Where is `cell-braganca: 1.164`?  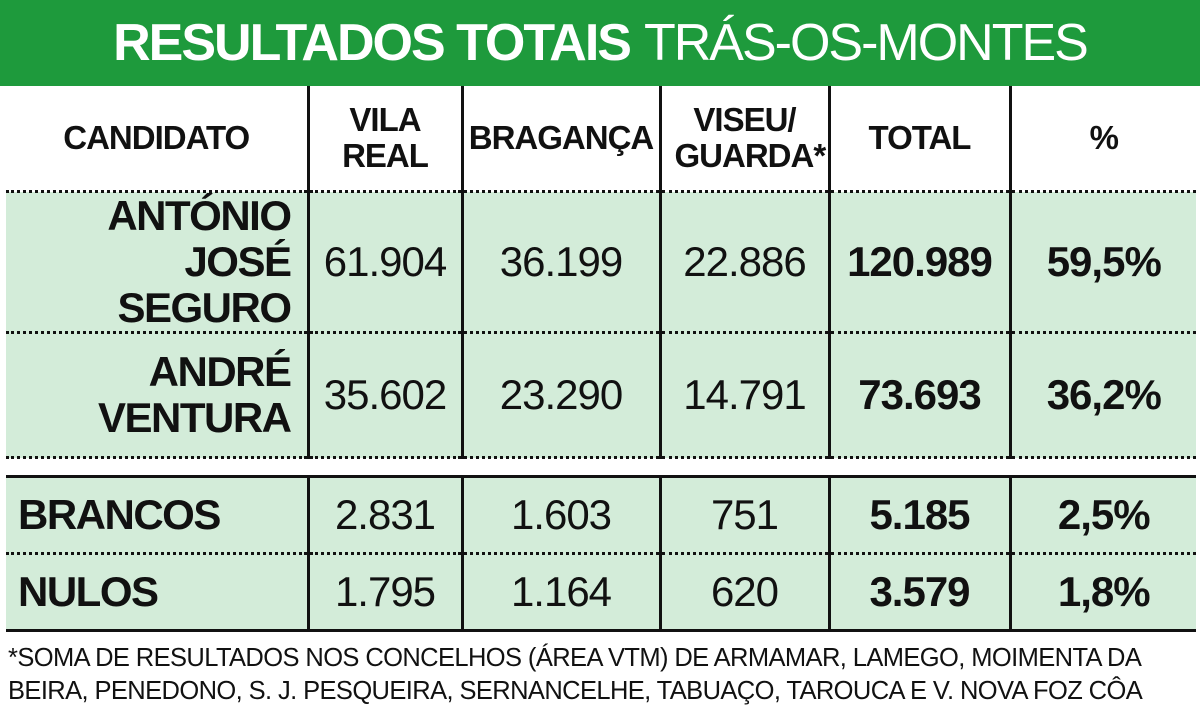 cell-braganca: 1.164 is located at coordinates (560, 592).